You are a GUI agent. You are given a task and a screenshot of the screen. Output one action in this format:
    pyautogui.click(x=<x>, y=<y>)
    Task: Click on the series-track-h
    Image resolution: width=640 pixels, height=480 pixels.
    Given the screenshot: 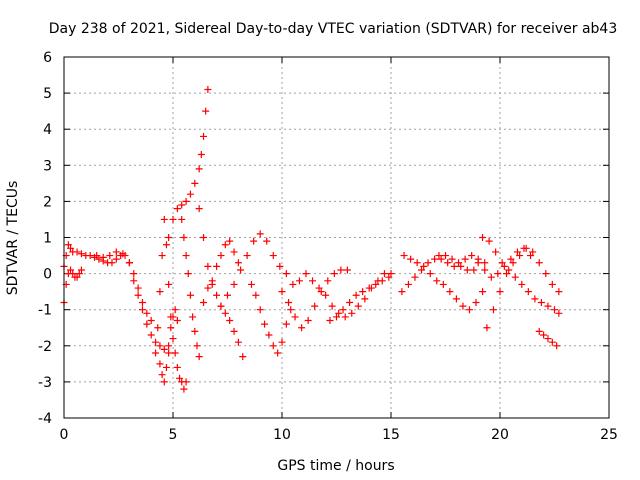 What is the action you would take?
    pyautogui.click(x=221, y=283)
    